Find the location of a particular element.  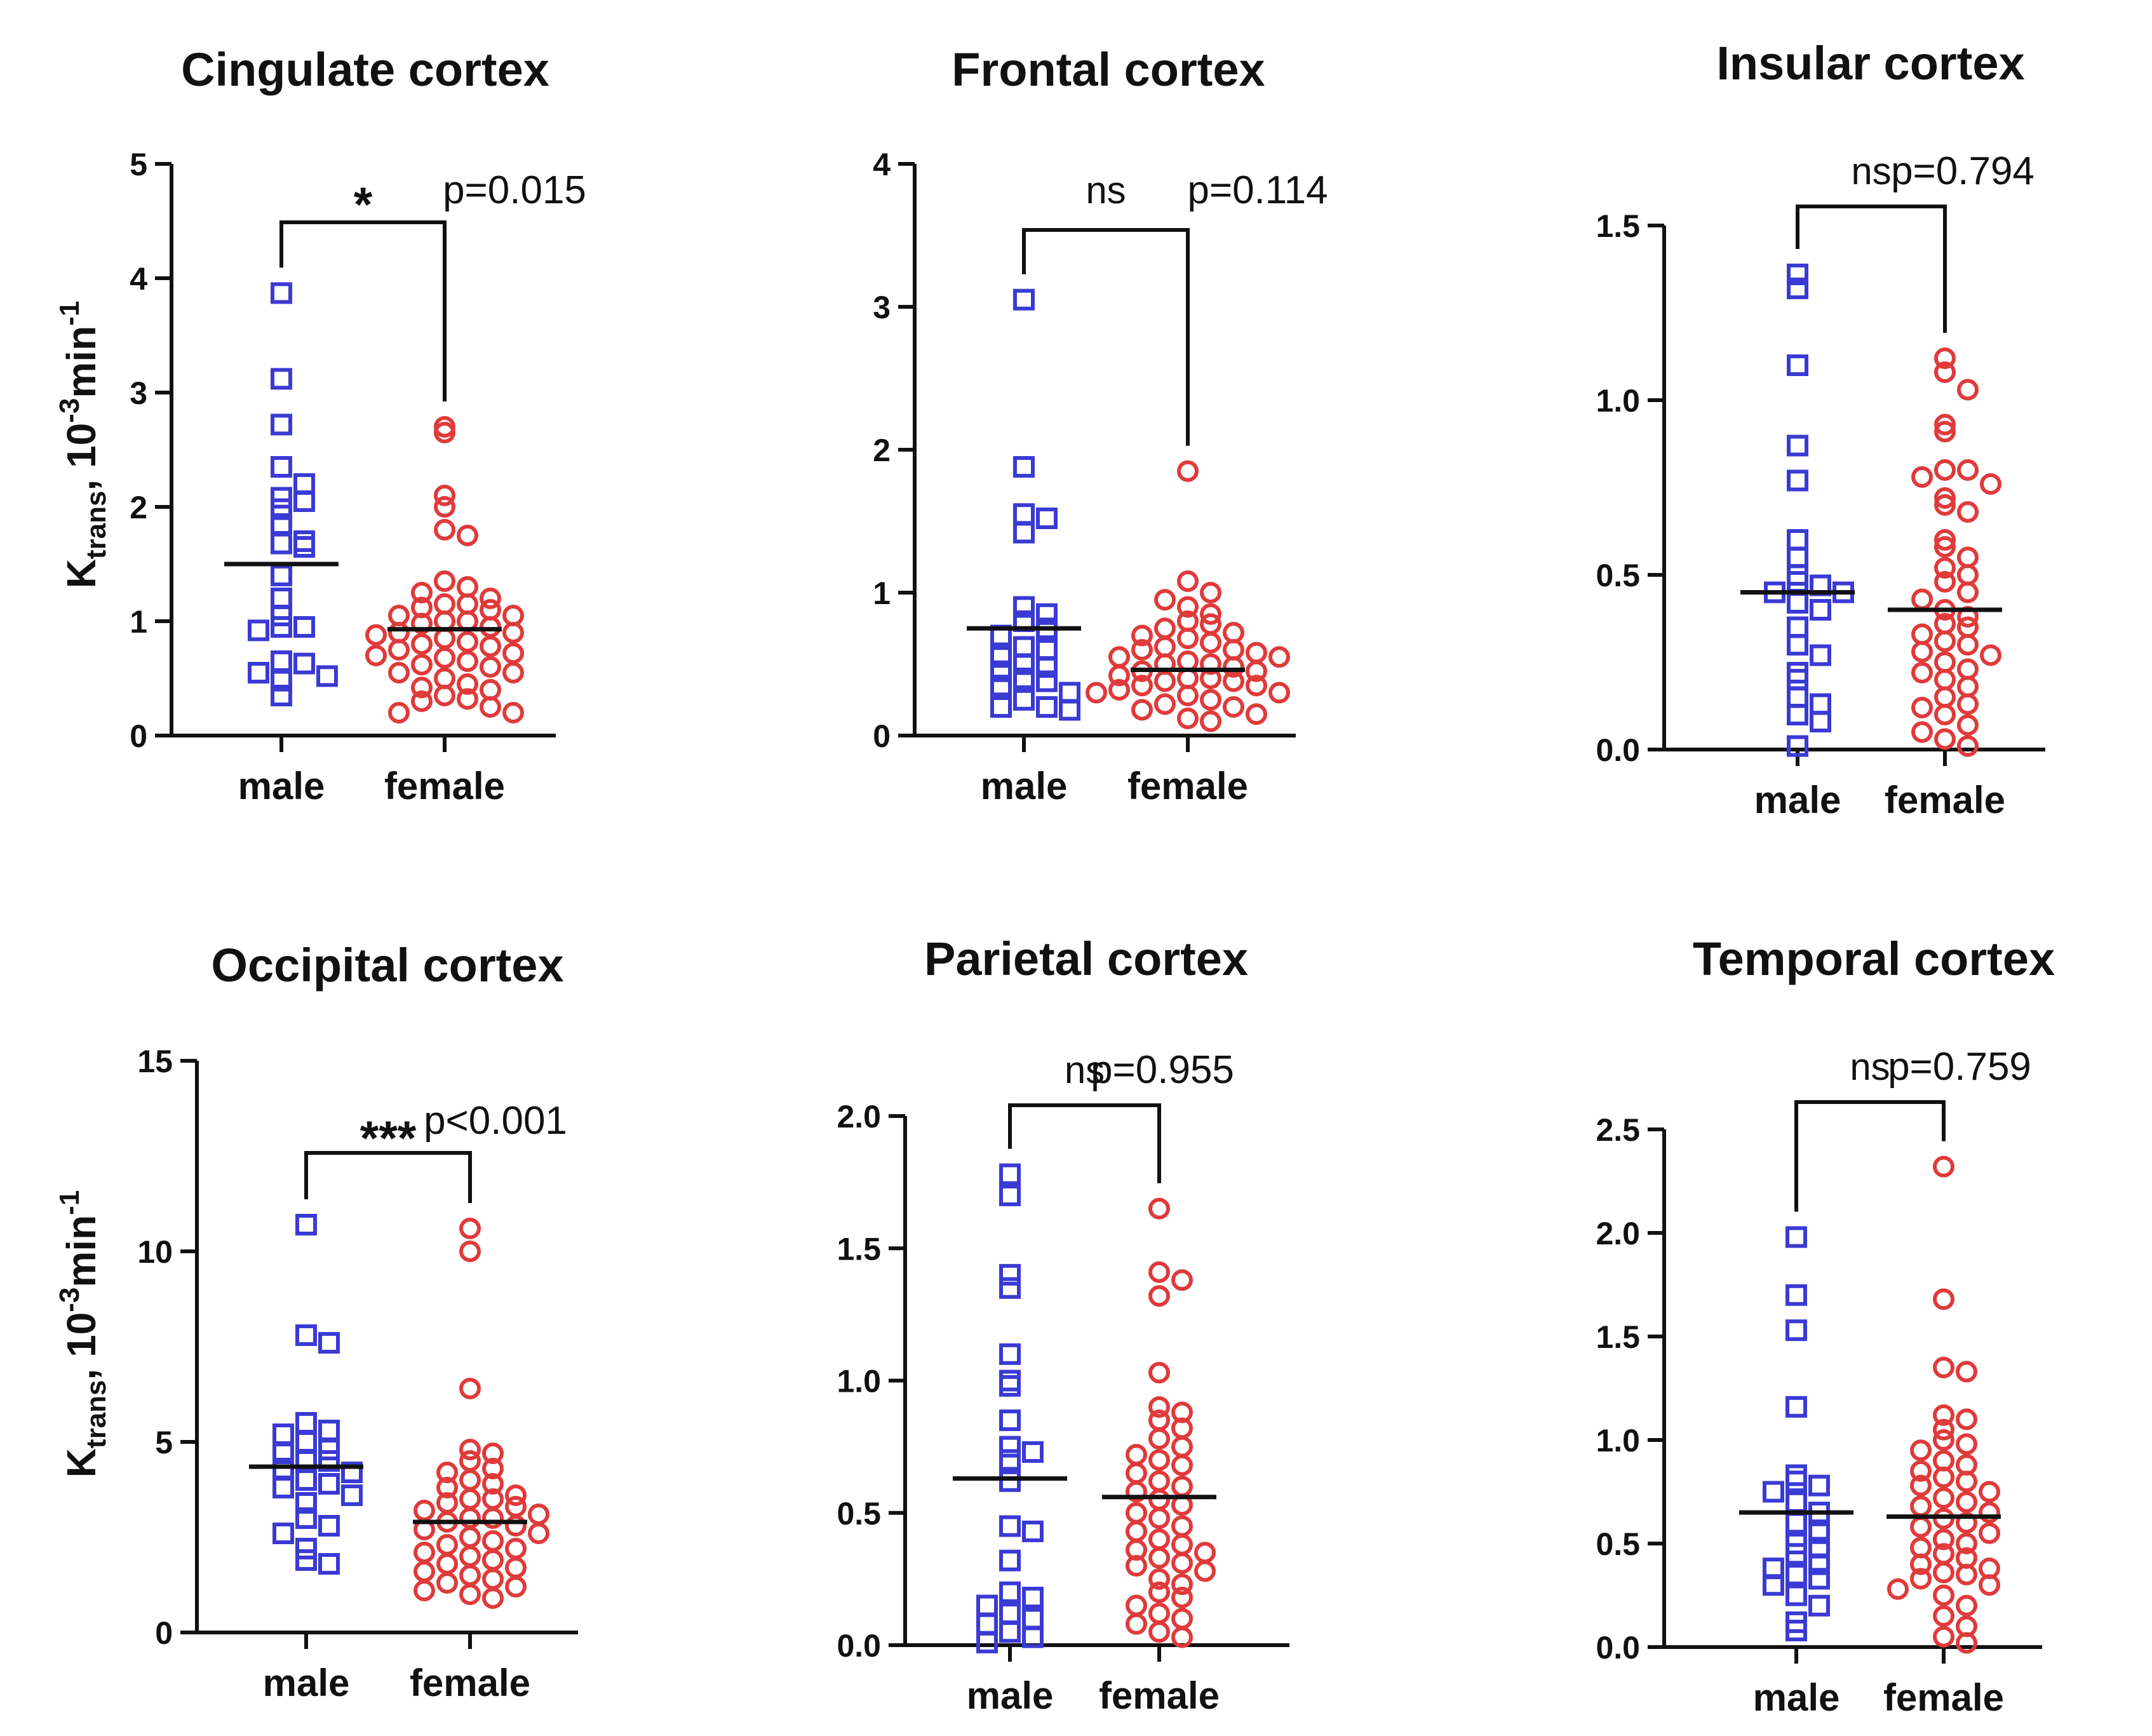

ylabel-sub: trans is located at coordinates (96, 524).